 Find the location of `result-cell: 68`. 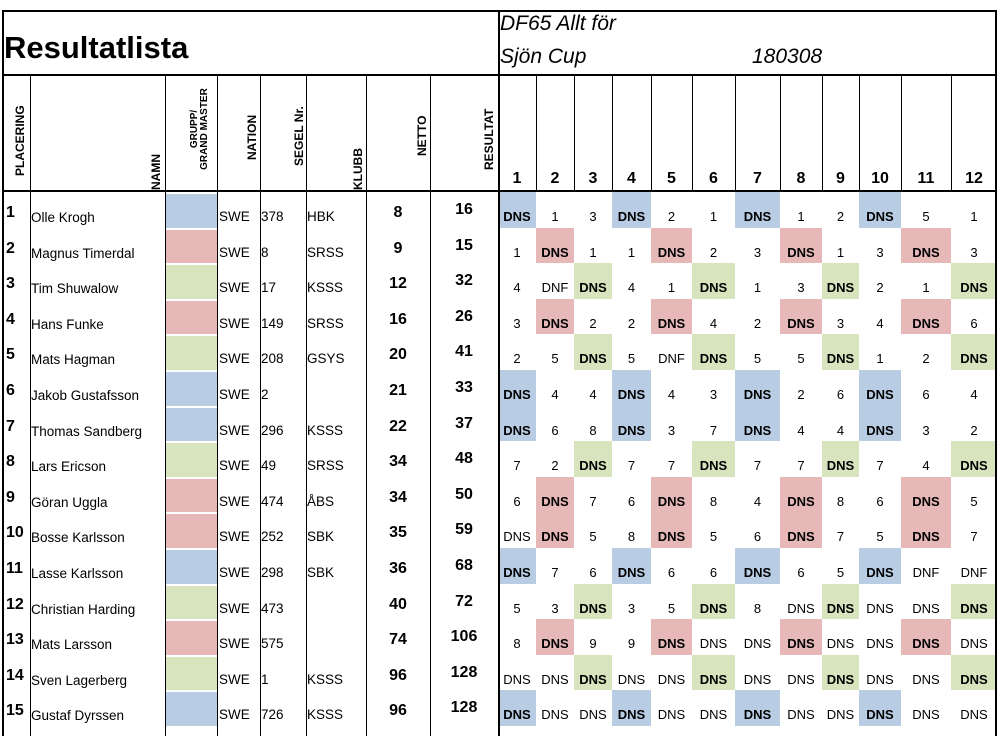

result-cell: 68 is located at coordinates (464, 565).